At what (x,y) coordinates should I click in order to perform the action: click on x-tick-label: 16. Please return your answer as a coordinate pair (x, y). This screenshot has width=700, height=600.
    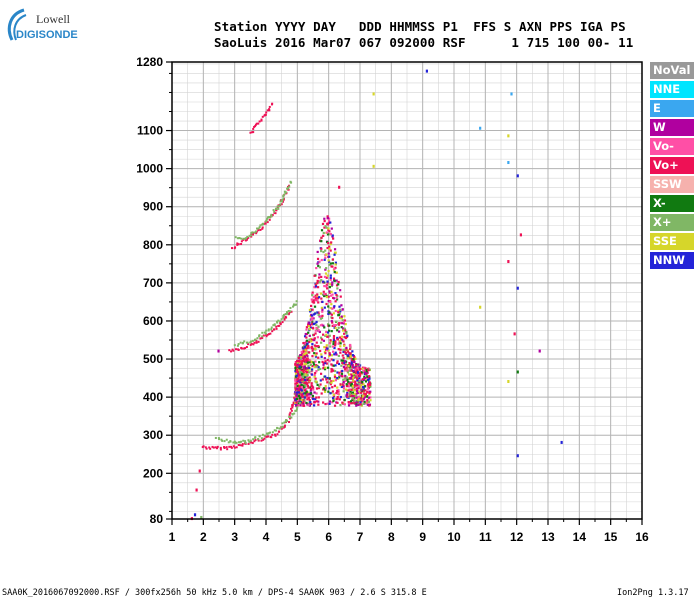
    Looking at the image, I should click on (642, 537).